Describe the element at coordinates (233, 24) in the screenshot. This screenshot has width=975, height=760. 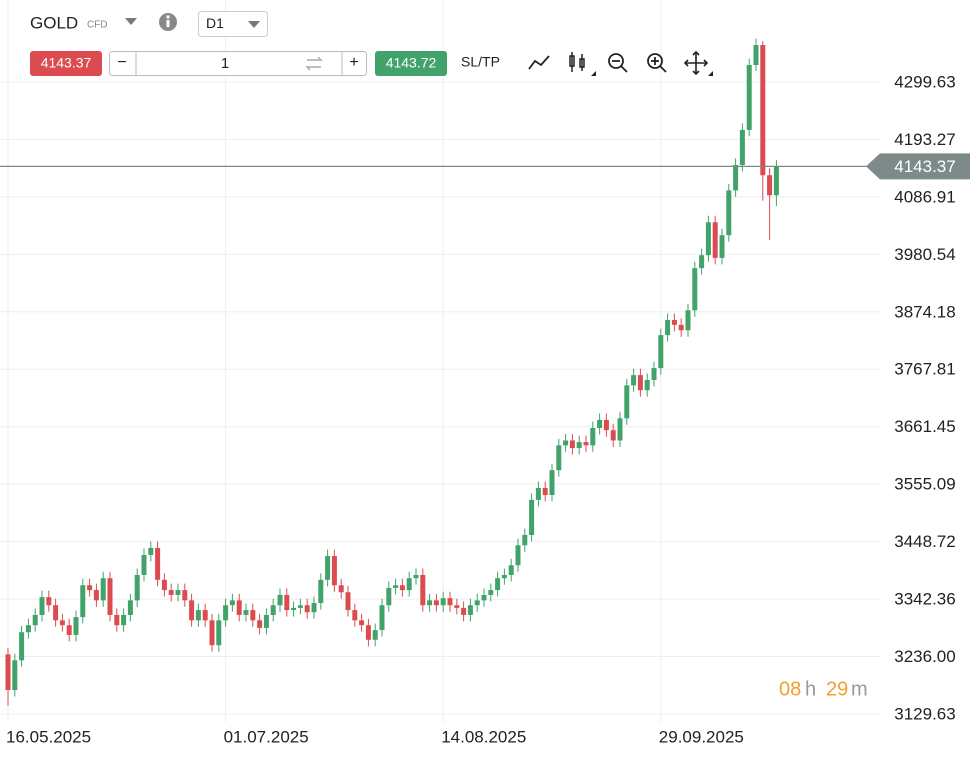
I see `timeframe-select` at that location.